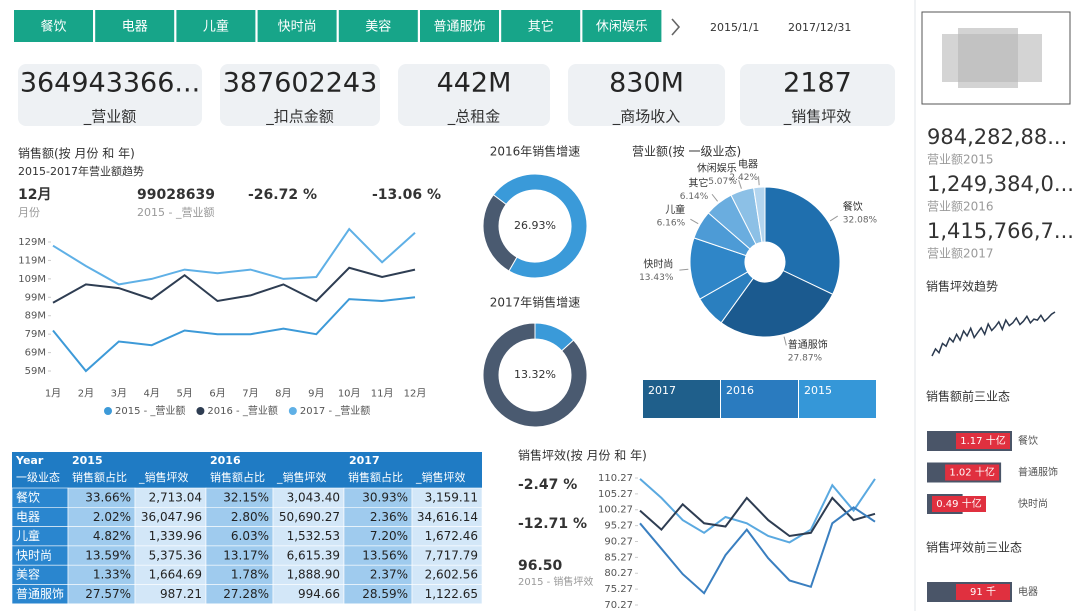 The width and height of the screenshot is (1080, 611). What do you see at coordinates (28, 535) in the screenshot?
I see `table-row-label: 儿童` at bounding box center [28, 535].